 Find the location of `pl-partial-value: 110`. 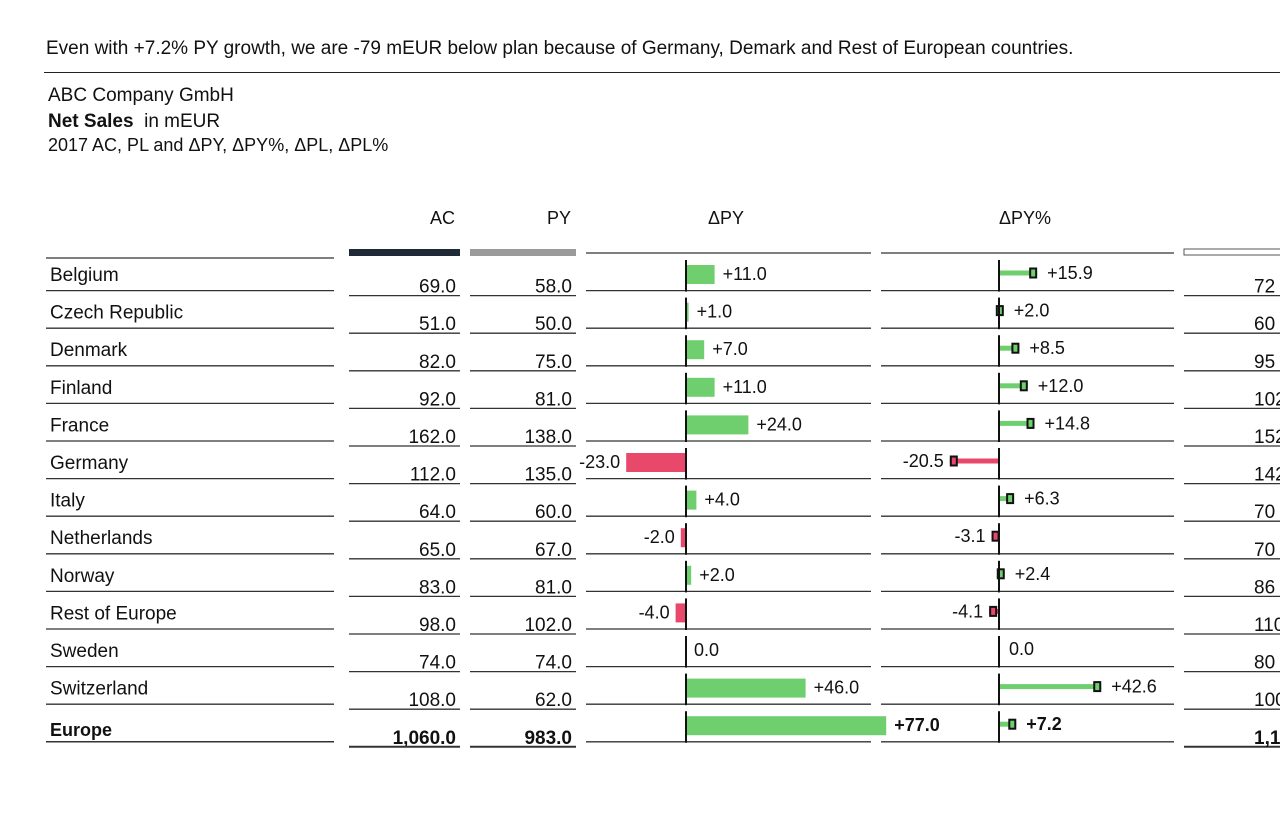

pl-partial-value: 110 is located at coordinates (1267, 625).